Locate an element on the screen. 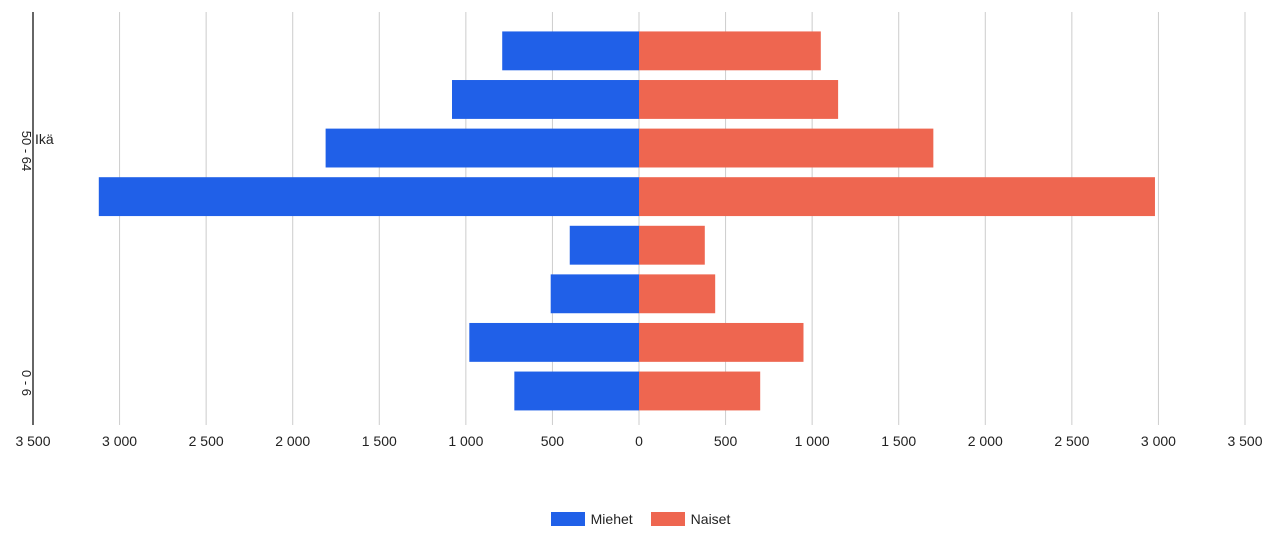 Image resolution: width=1281 pixels, height=536 pixels. y-tick-label: 0 - 6 is located at coordinates (26, 383).